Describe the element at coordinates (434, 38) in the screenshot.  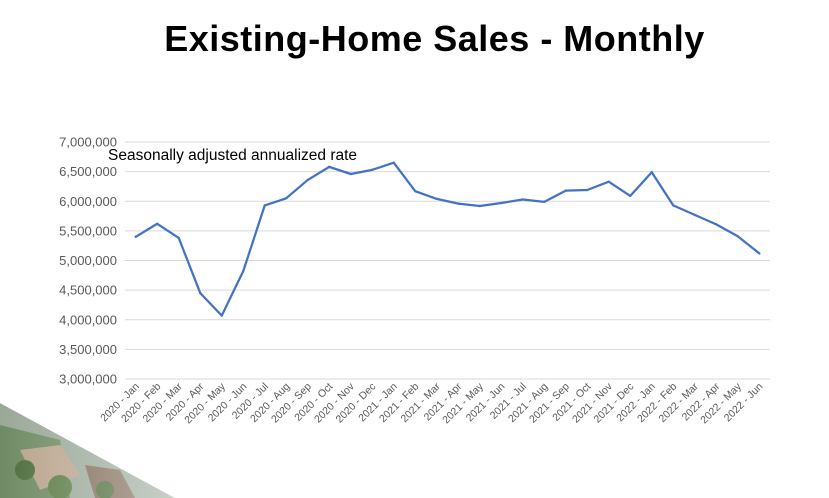
I see `page-title: Existing-Home Sales - Monthly` at that location.